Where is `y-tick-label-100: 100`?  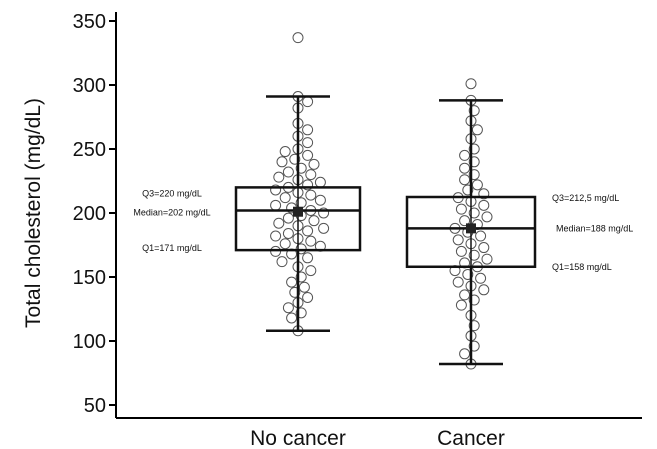 y-tick-label-100: 100 is located at coordinates (89, 342).